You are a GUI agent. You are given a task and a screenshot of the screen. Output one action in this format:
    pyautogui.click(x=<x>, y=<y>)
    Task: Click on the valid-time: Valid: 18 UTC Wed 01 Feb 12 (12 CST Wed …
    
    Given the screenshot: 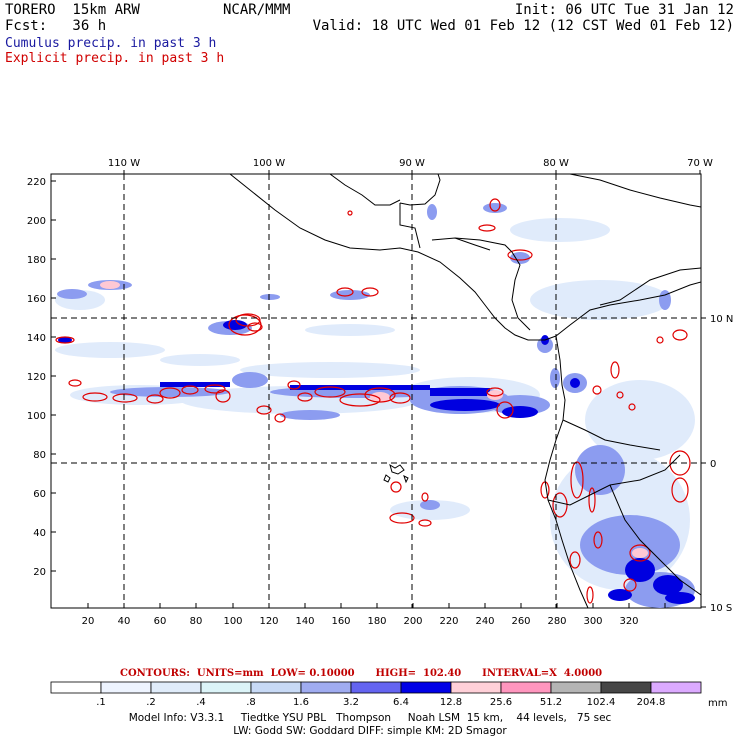 What is the action you would take?
    pyautogui.click(x=523, y=26)
    